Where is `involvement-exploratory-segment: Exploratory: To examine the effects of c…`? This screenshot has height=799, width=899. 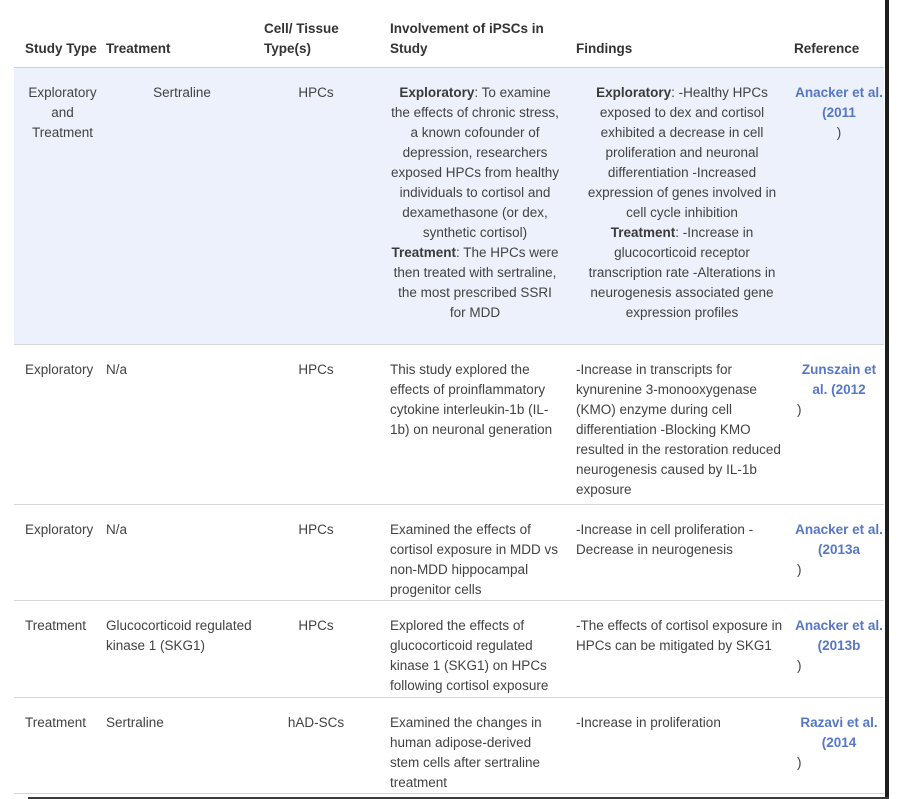 involvement-exploratory-segment: Exploratory: To examine the effects of c… is located at coordinates (475, 162).